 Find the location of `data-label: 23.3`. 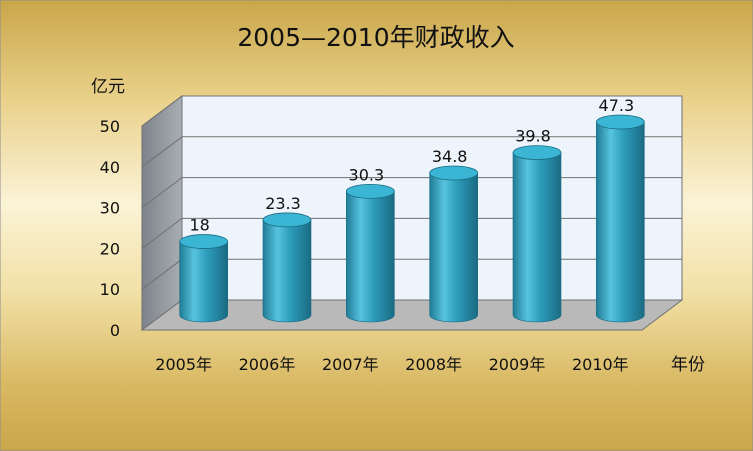

data-label: 23.3 is located at coordinates (283, 203).